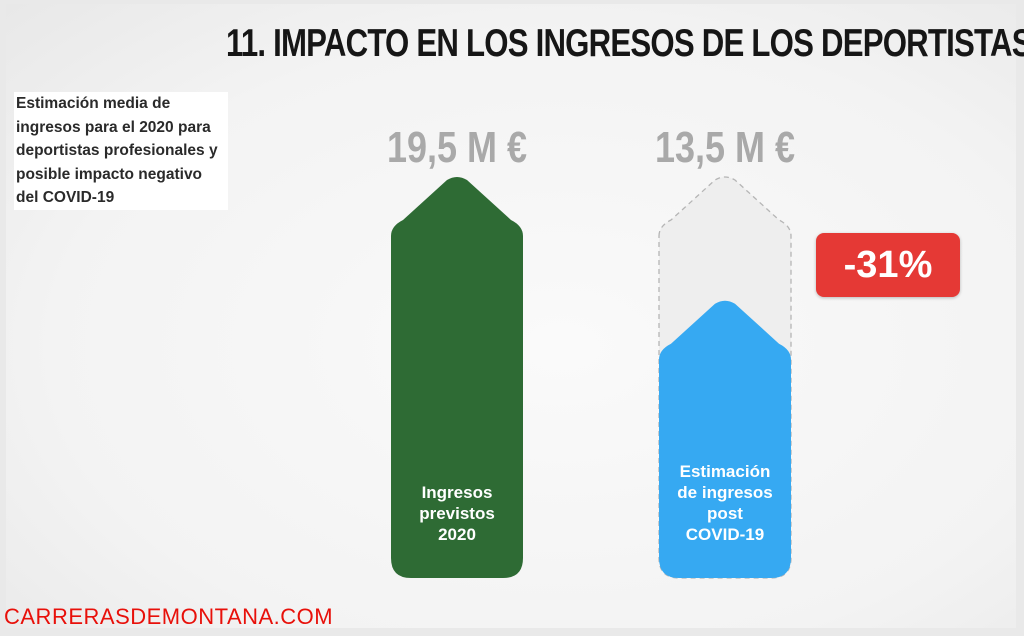  Describe the element at coordinates (457, 147) in the screenshot. I see `value-label-1: 19,5 M €` at that location.